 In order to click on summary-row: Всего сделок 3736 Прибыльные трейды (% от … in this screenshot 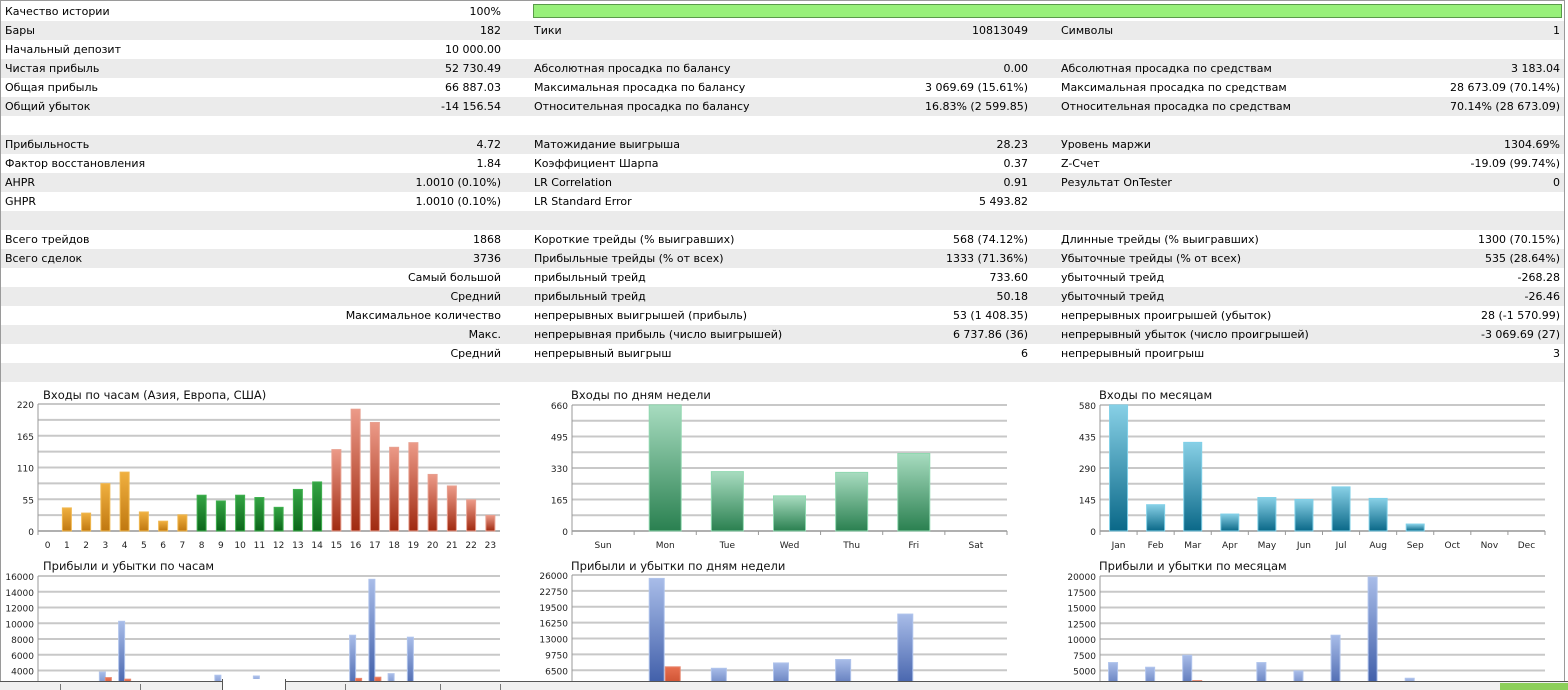, I will do `click(782, 258)`.